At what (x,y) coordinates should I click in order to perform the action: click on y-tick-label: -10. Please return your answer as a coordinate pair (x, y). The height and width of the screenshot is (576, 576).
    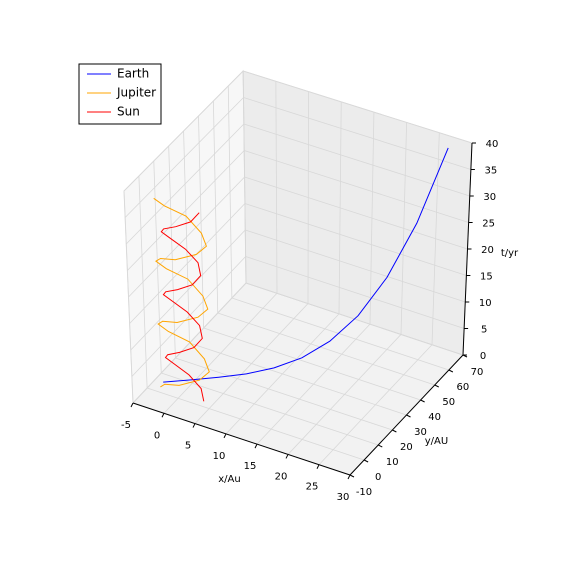
    Looking at the image, I should click on (364, 492).